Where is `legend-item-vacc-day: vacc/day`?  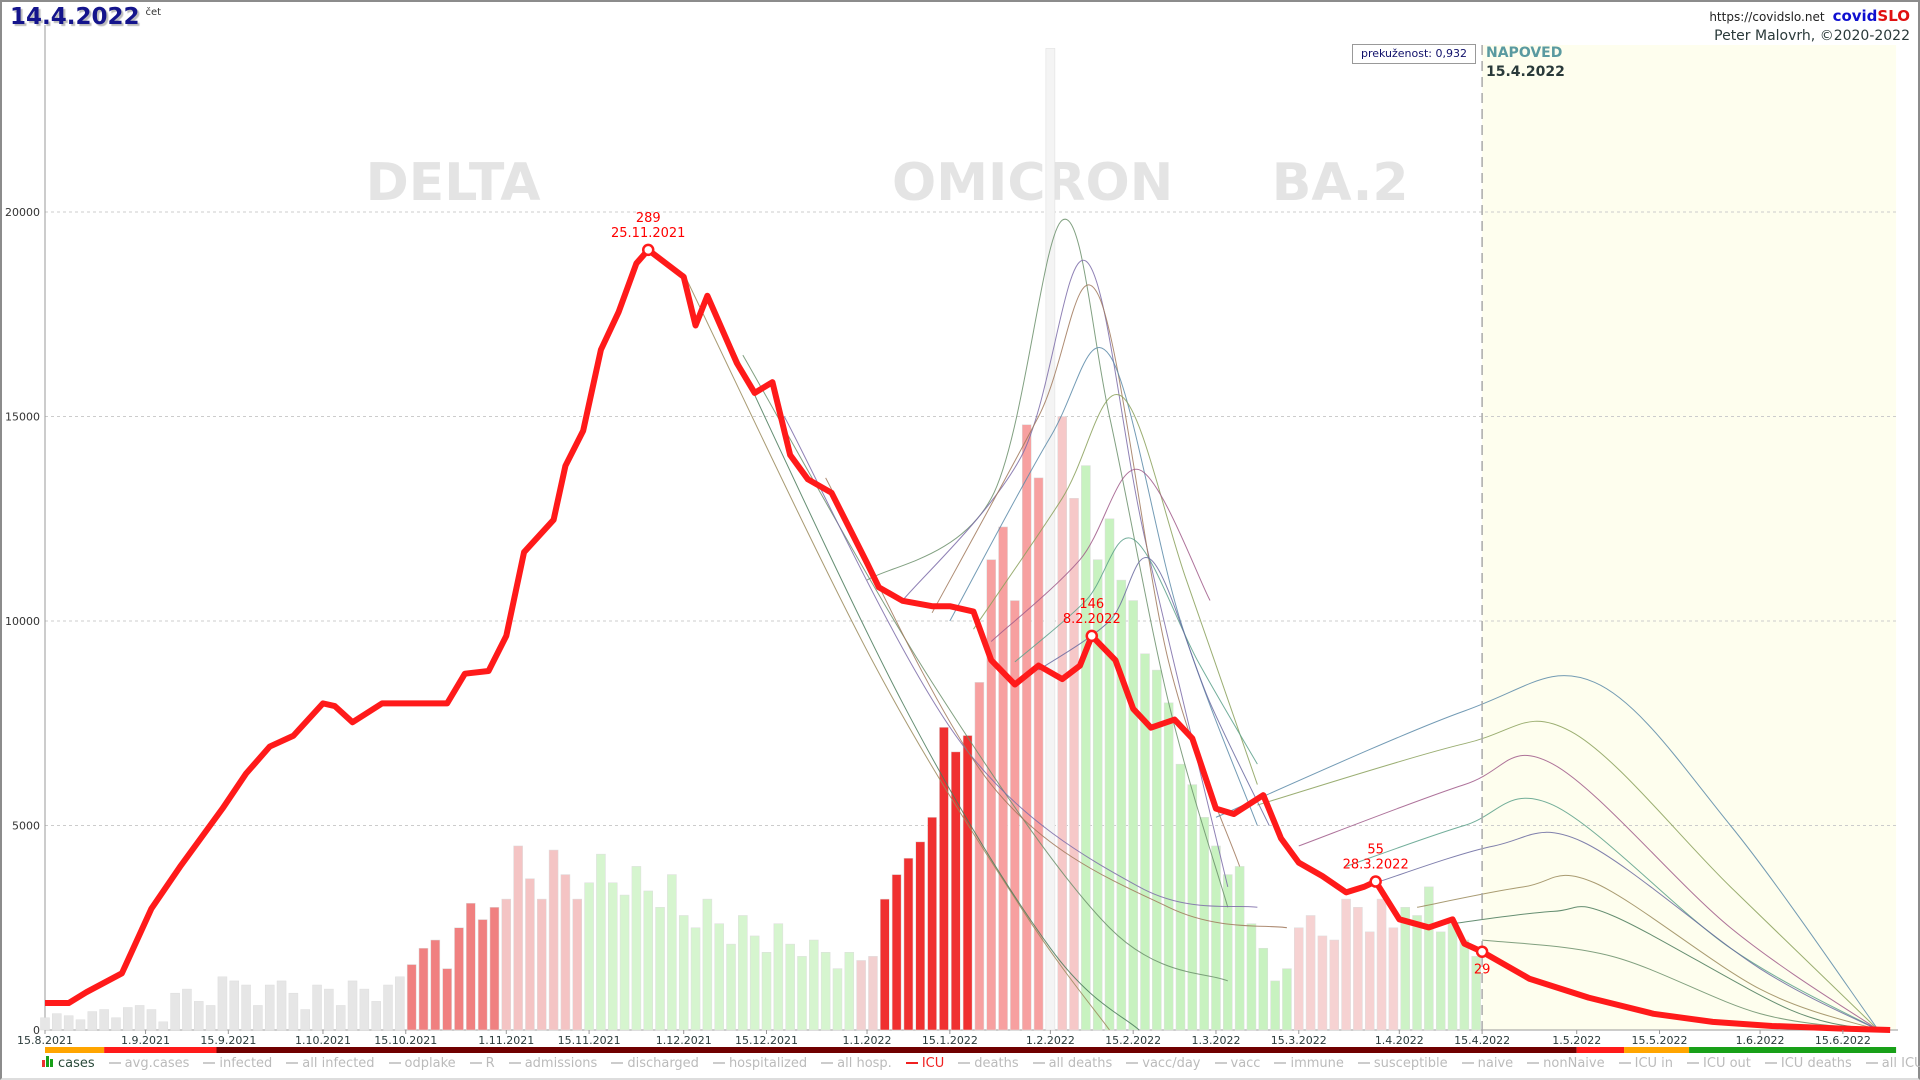 legend-item-vacc-day: vacc/day is located at coordinates (1163, 1063).